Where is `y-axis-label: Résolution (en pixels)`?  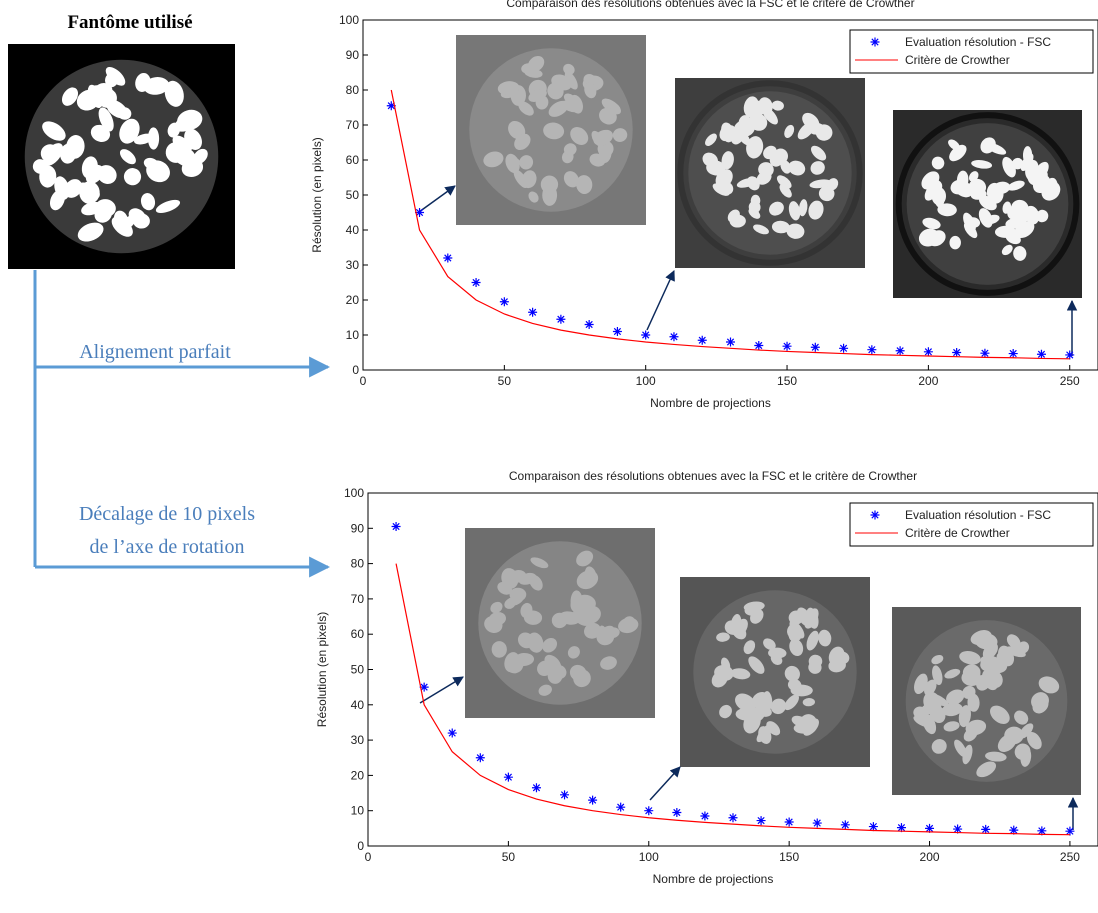 y-axis-label: Résolution (en pixels) is located at coordinates (317, 194).